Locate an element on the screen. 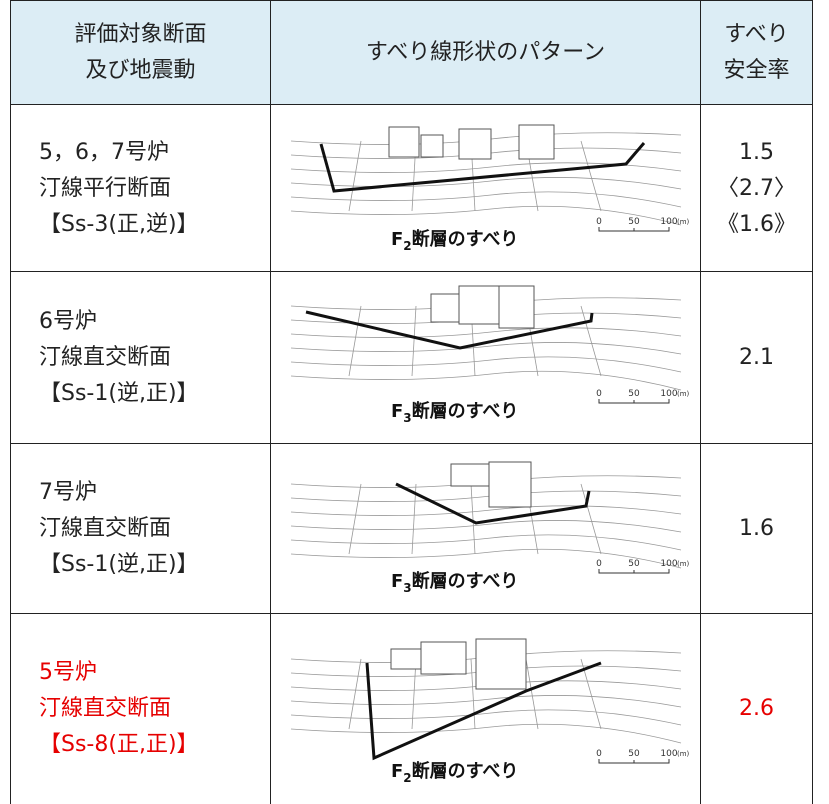  section-text: 【Ss-3(正,逆)】 is located at coordinates (119, 224).